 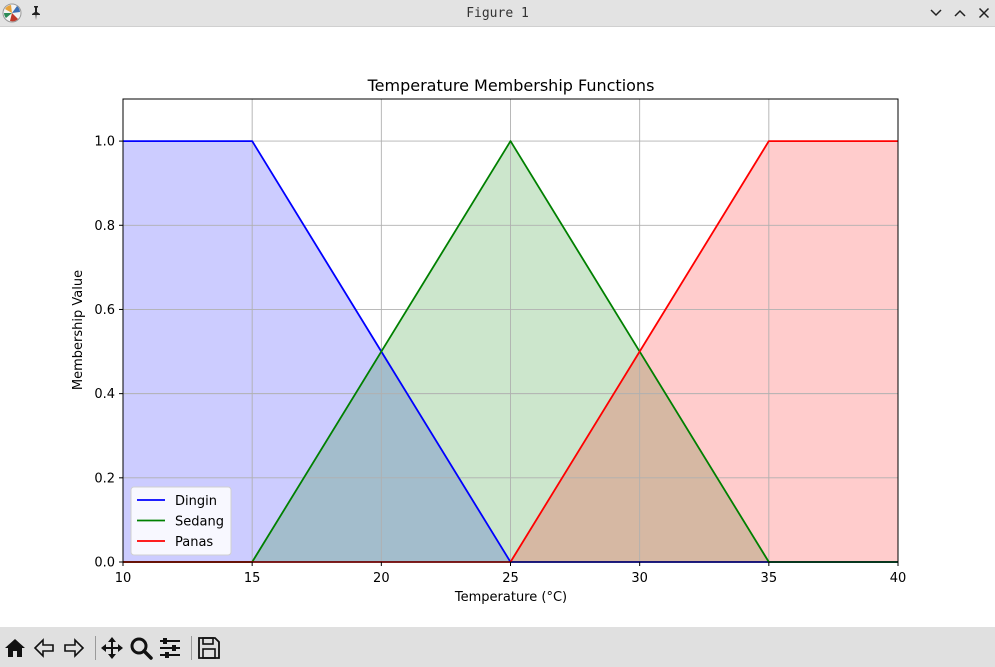 I want to click on x-tick-label: 15, so click(x=252, y=578).